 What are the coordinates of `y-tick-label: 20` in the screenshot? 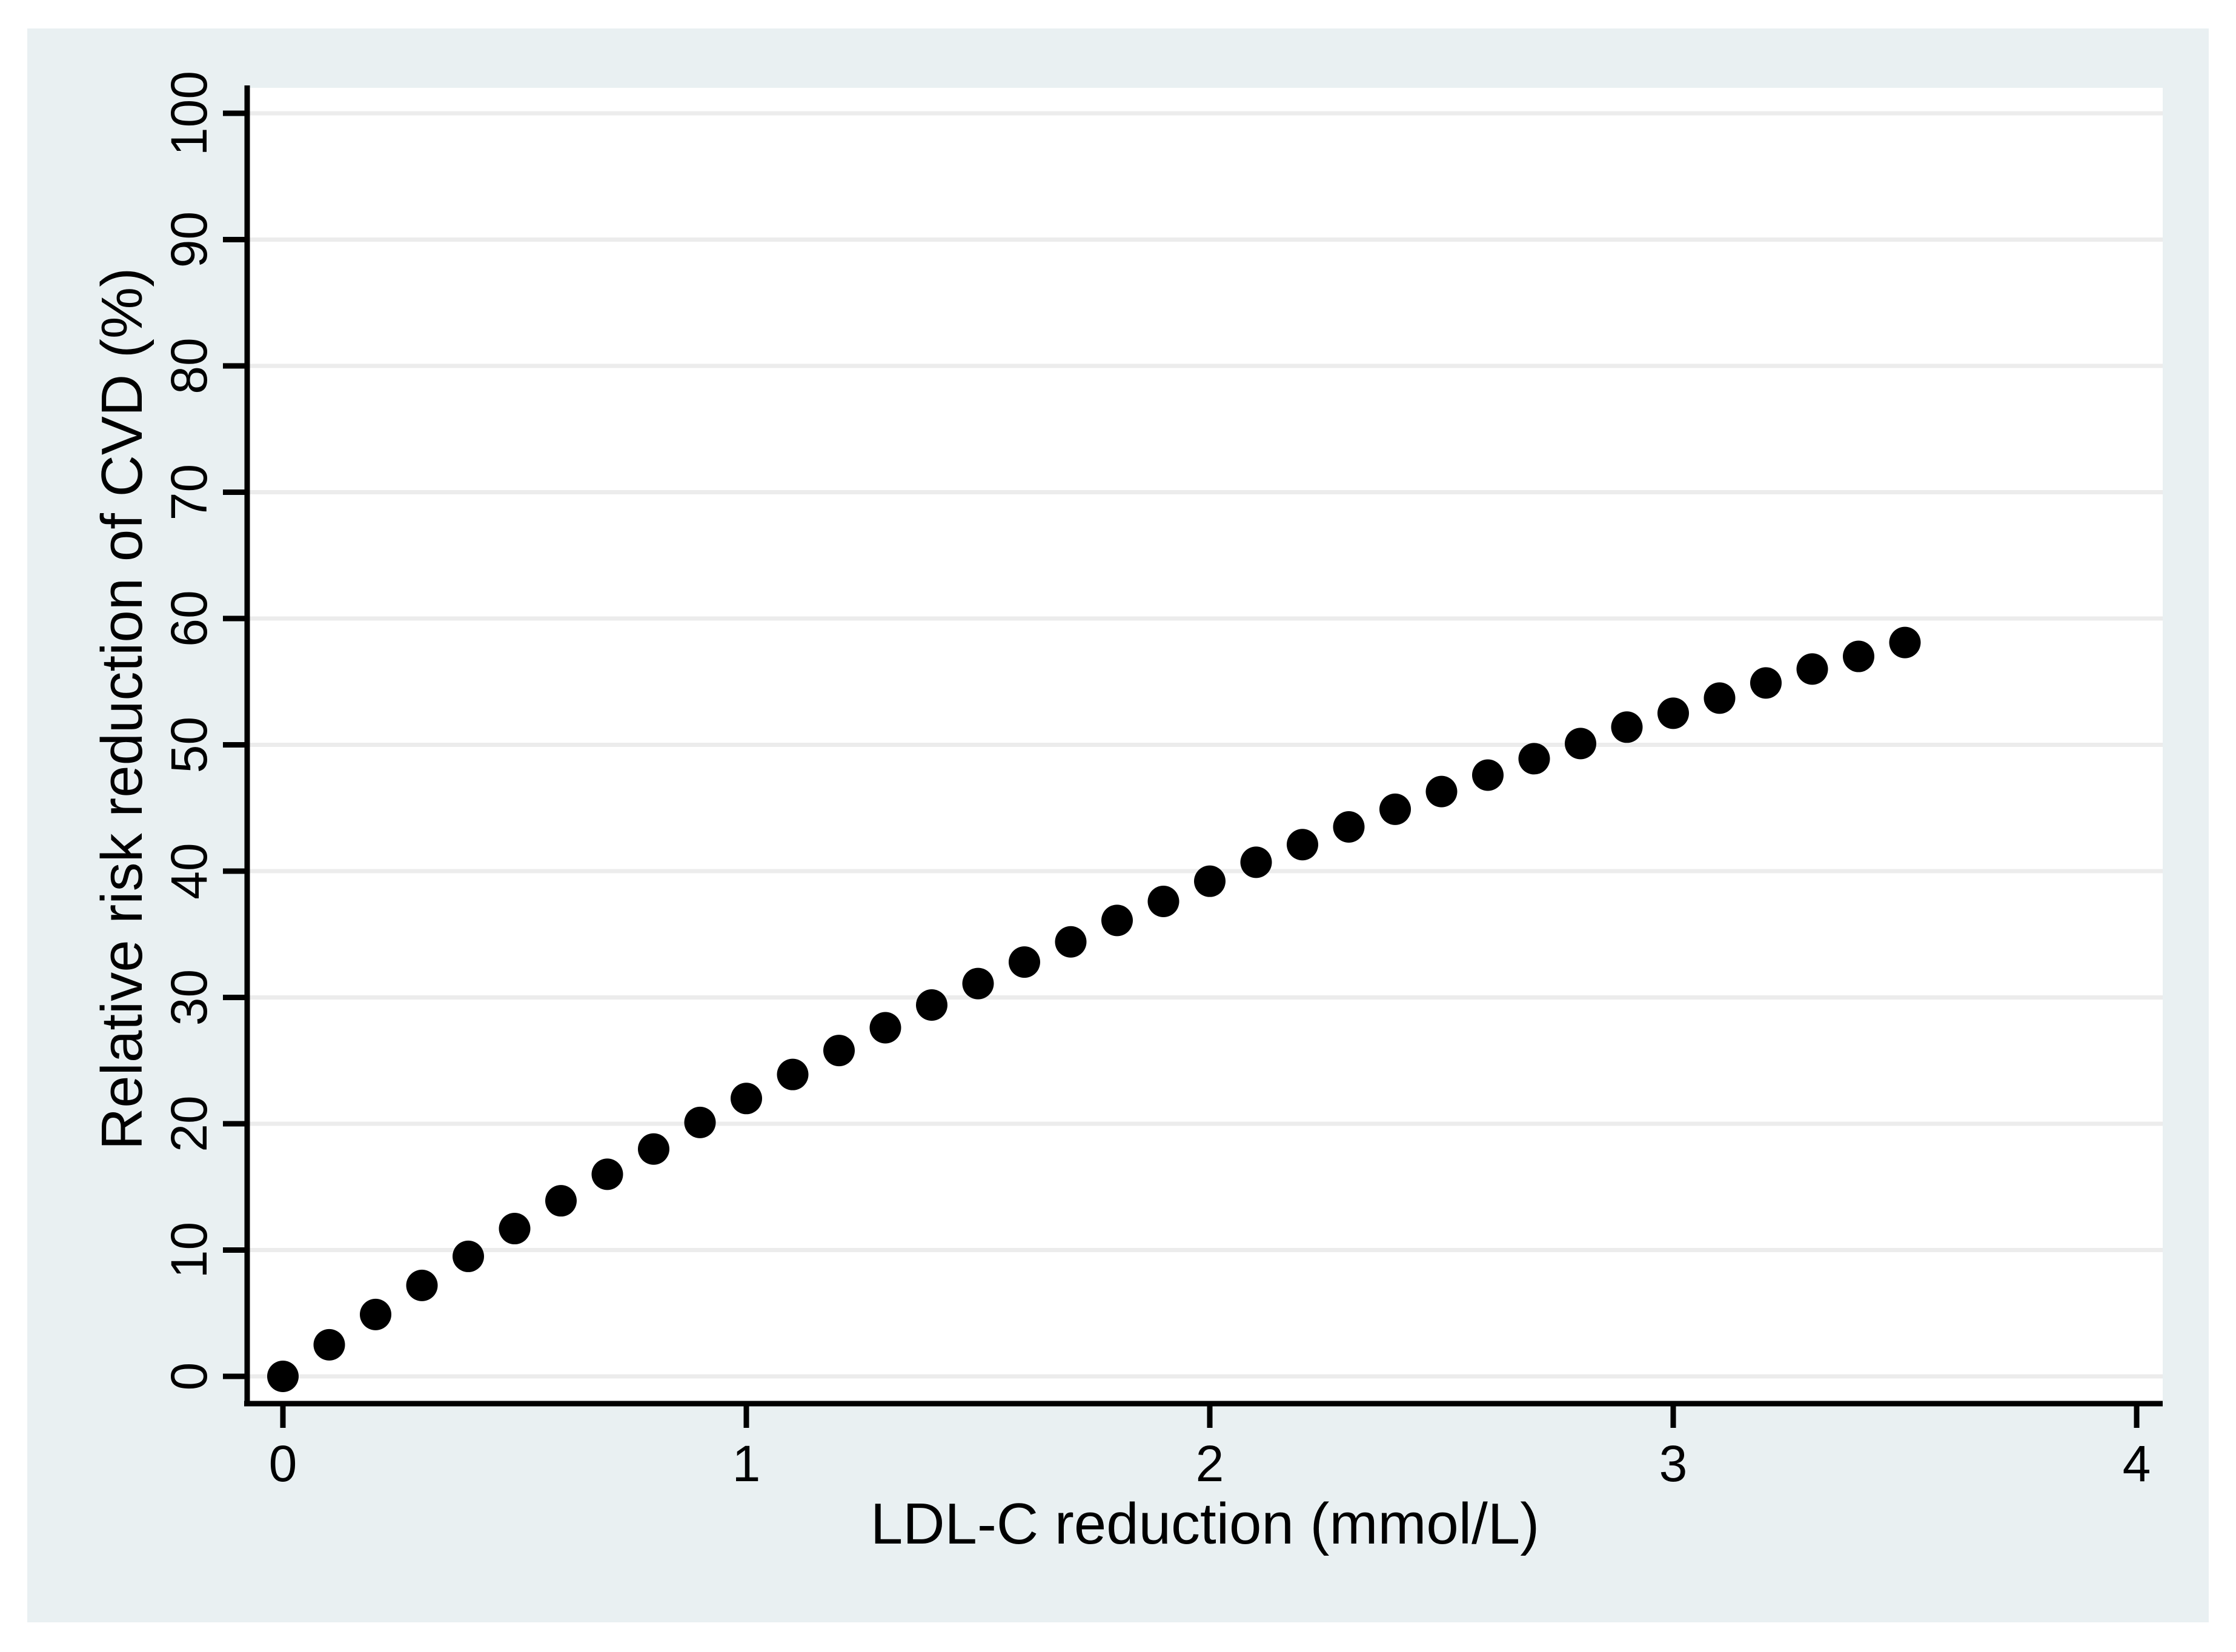 It's located at (189, 1123).